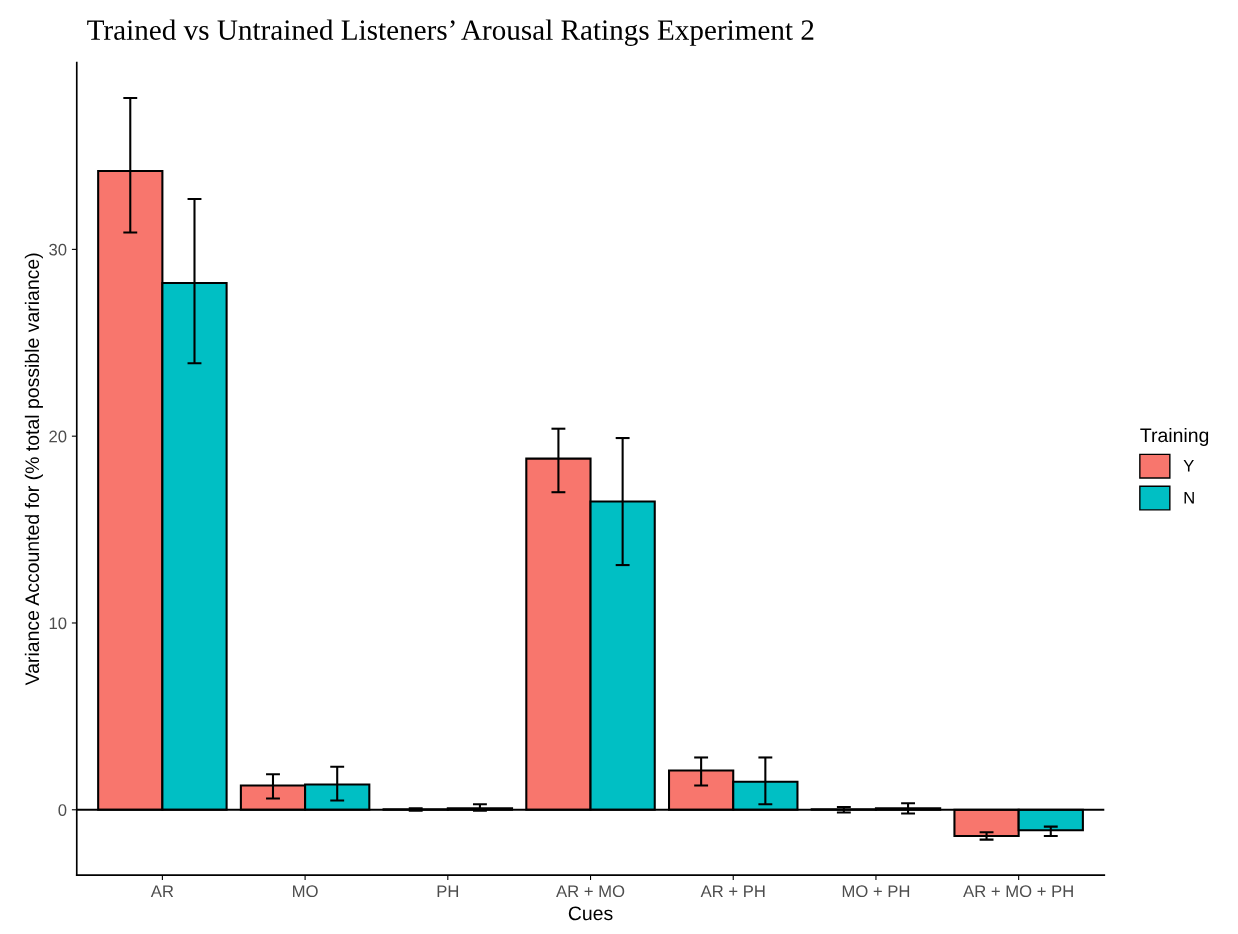 The height and width of the screenshot is (934, 1238). What do you see at coordinates (58, 249) in the screenshot?
I see `y-tick-label: 30` at bounding box center [58, 249].